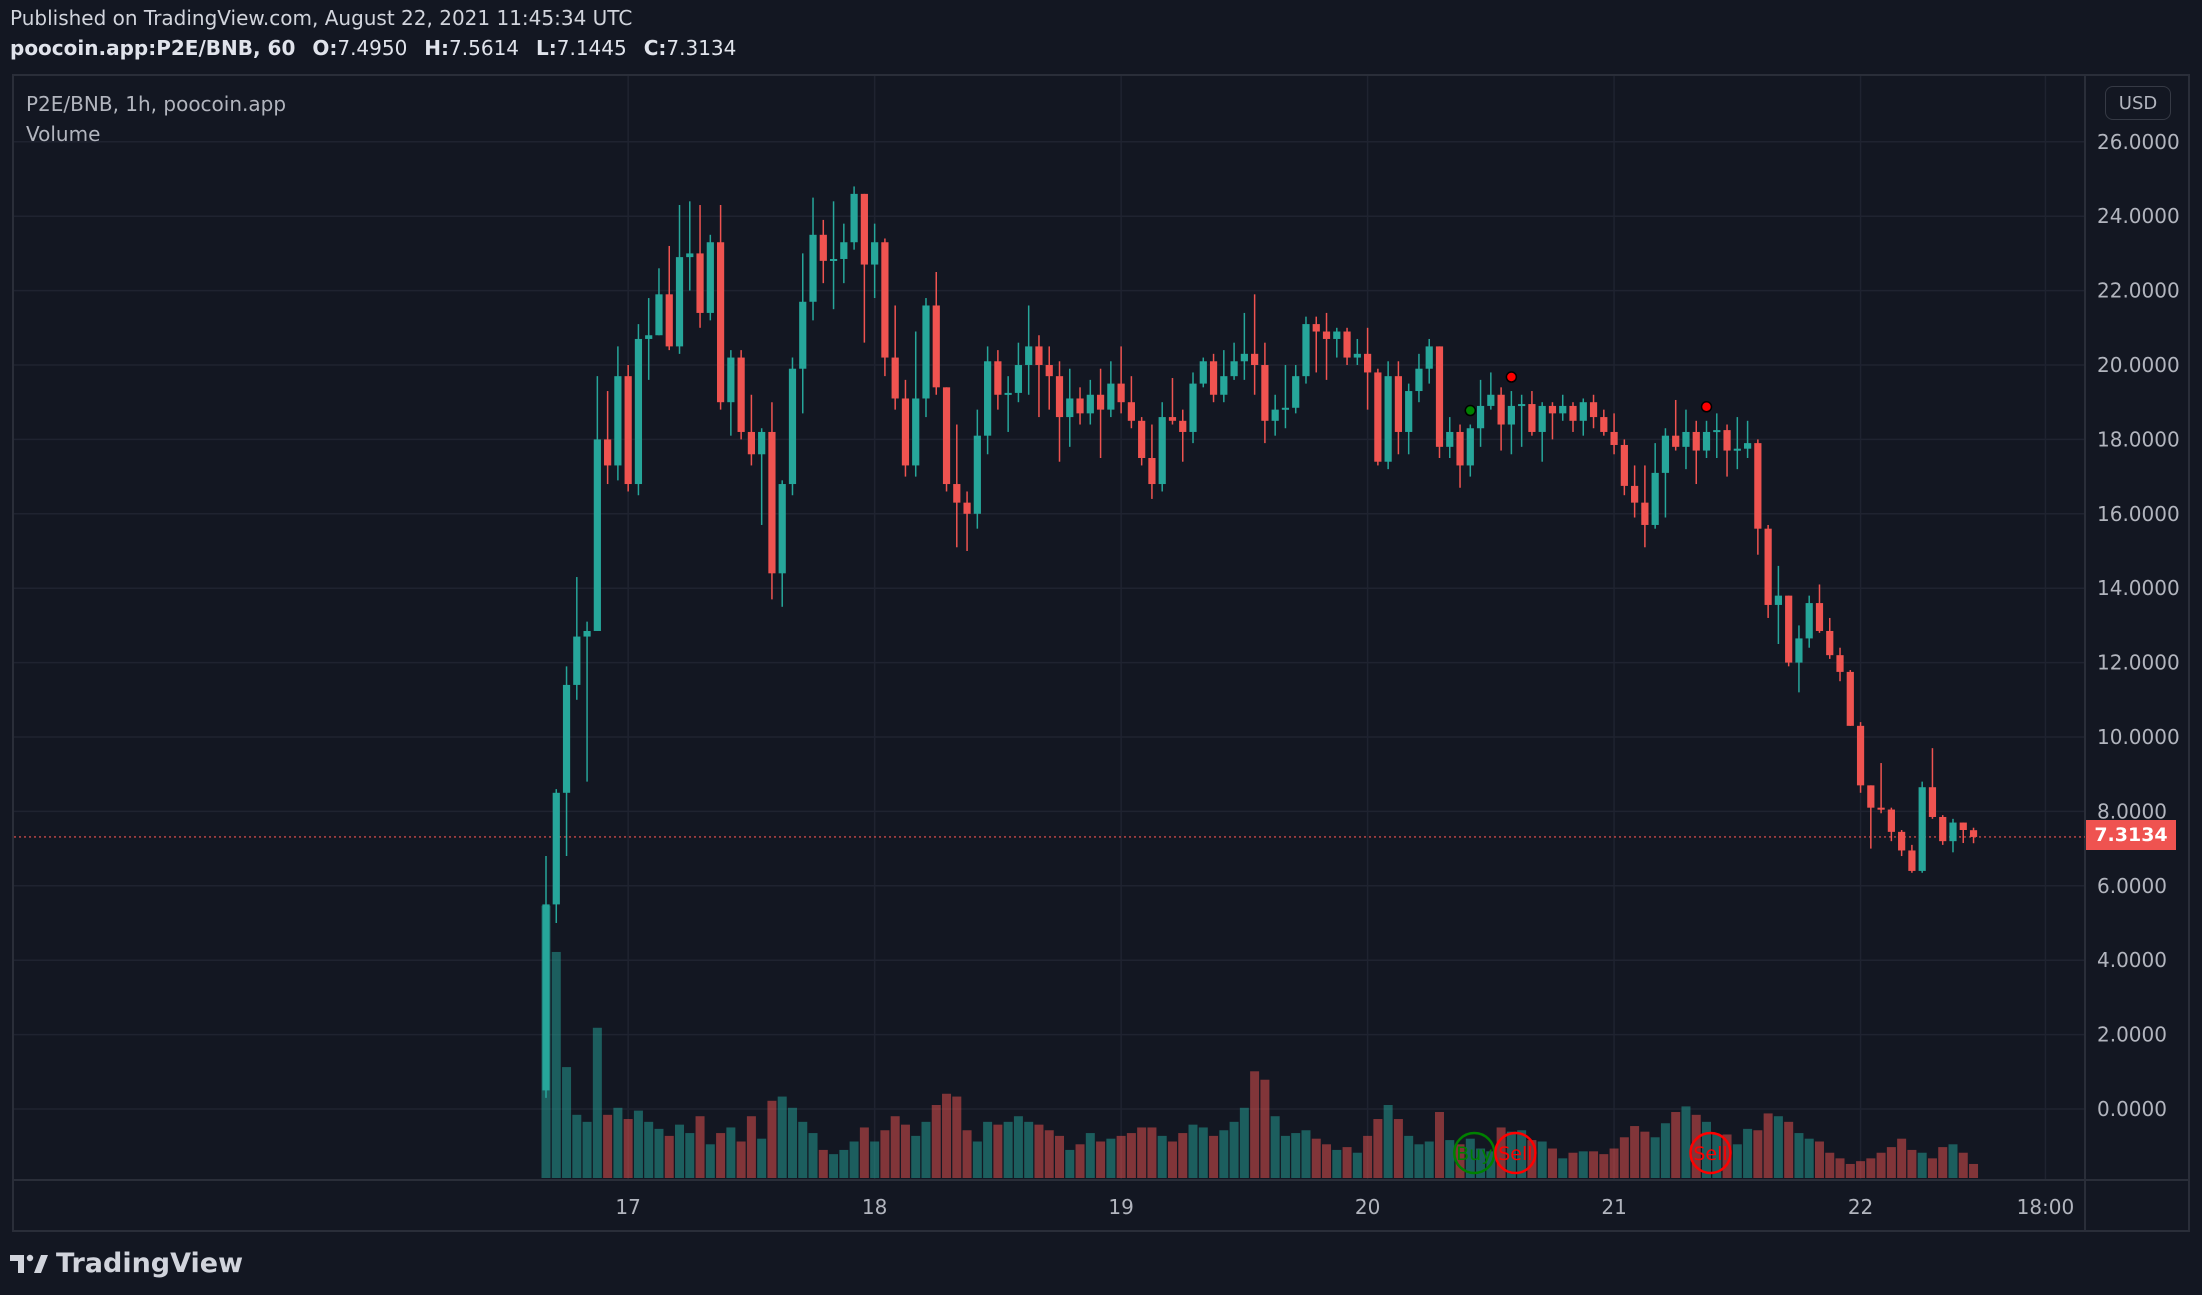 This screenshot has width=2202, height=1295. I want to click on low-label: L:, so click(546, 48).